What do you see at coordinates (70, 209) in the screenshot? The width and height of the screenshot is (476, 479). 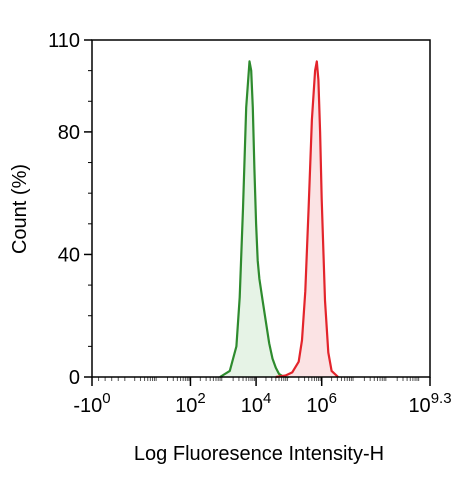 I see `y-axis-ticks: 0 40 80 110` at bounding box center [70, 209].